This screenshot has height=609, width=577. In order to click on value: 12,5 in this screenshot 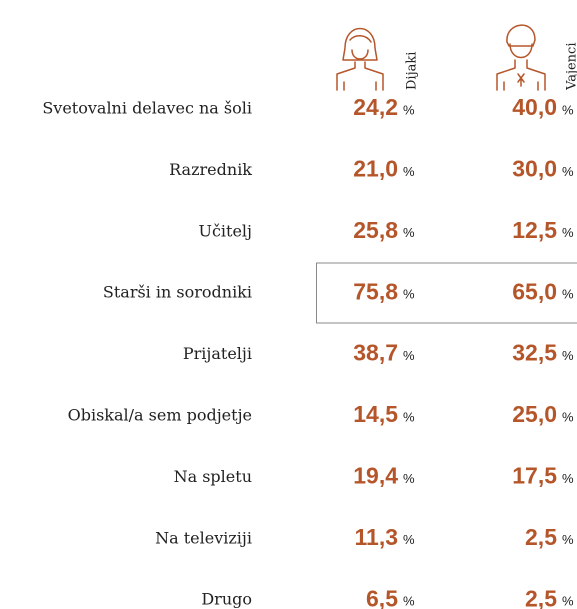, I will do `click(534, 230)`.